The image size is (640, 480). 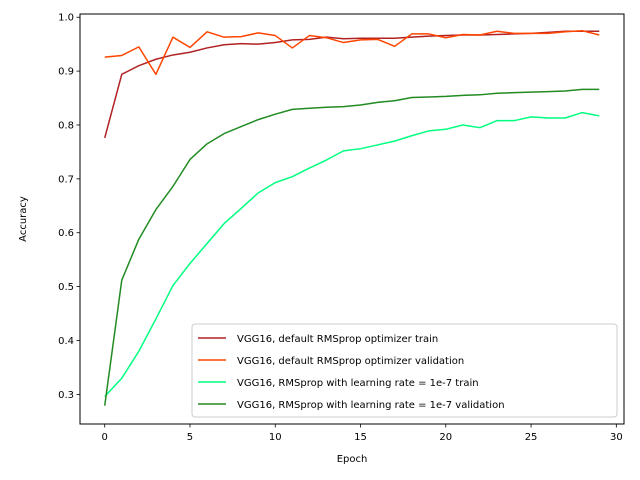 I want to click on y-tick-label: 1.0, so click(x=66, y=18).